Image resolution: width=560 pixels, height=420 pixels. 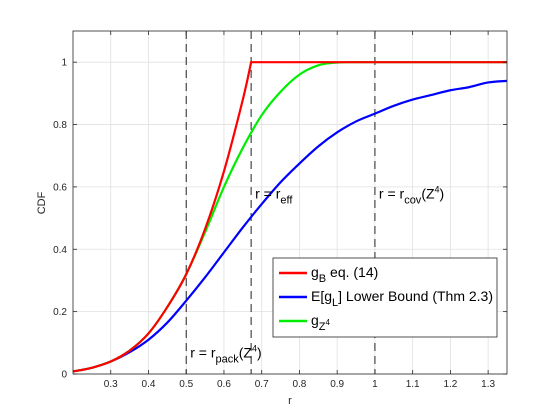 What do you see at coordinates (60, 312) in the screenshot?
I see `y-tick-label: 0.2` at bounding box center [60, 312].